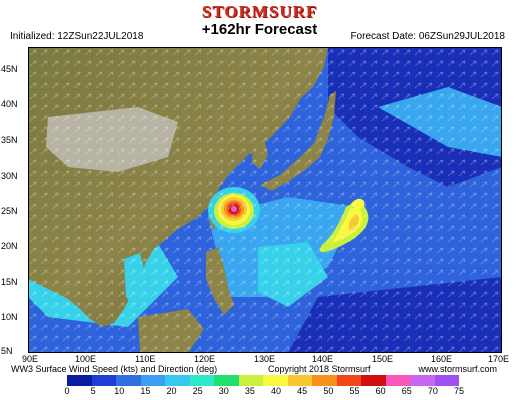 Image resolution: width=519 pixels, height=400 pixels. What do you see at coordinates (432, 391) in the screenshot?
I see `legend-tick-label: 70` at bounding box center [432, 391].